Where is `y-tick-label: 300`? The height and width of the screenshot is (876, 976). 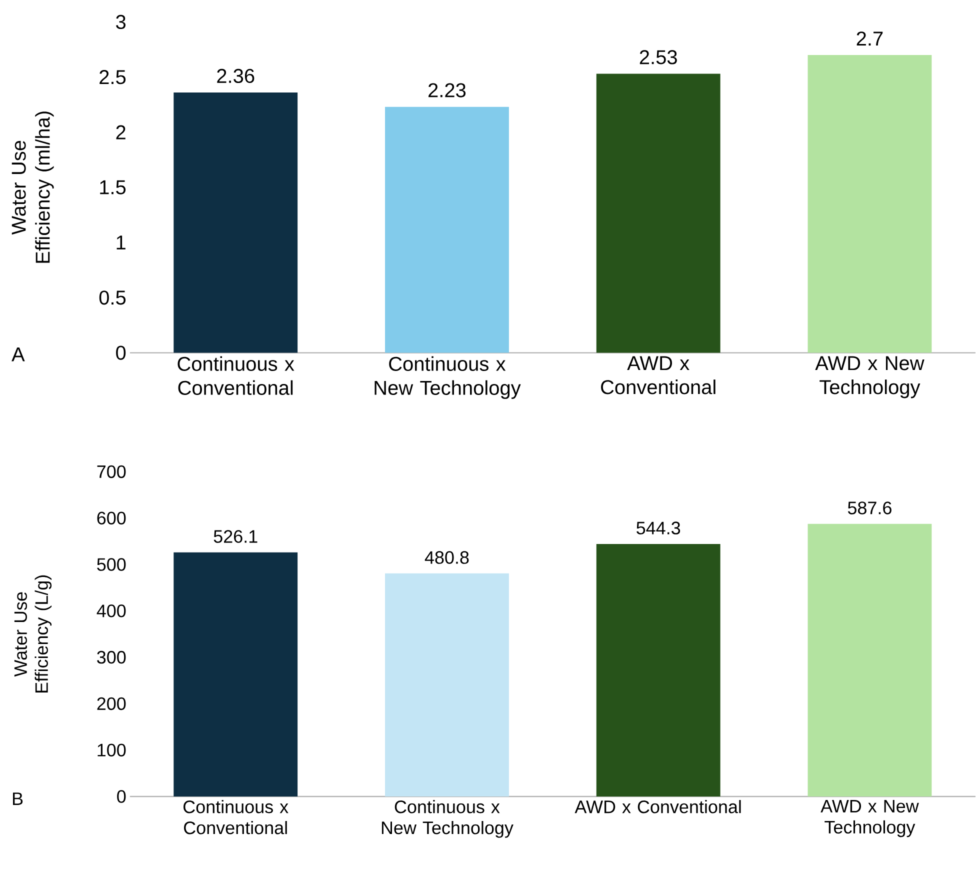
y-tick-label: 300 is located at coordinates (111, 657).